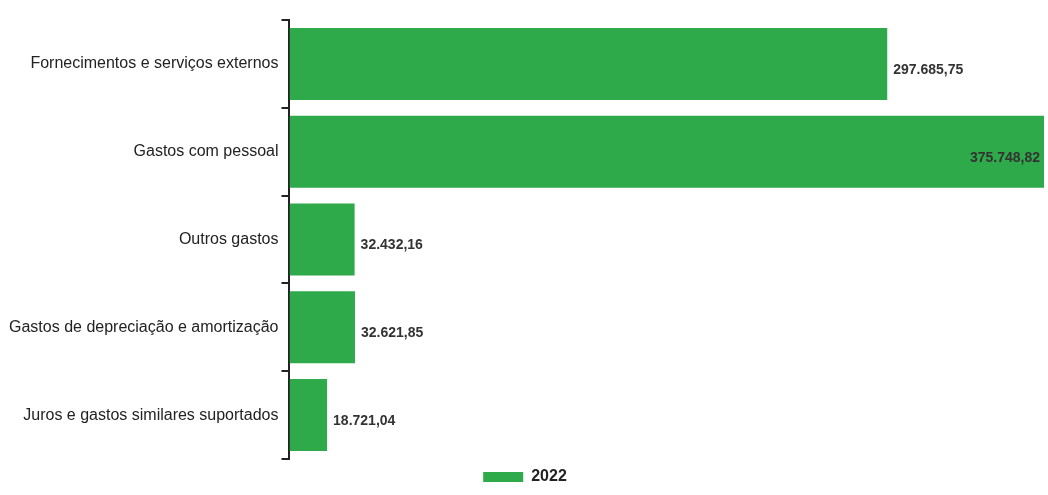  What do you see at coordinates (549, 476) in the screenshot?
I see `legend-label: 2022` at bounding box center [549, 476].